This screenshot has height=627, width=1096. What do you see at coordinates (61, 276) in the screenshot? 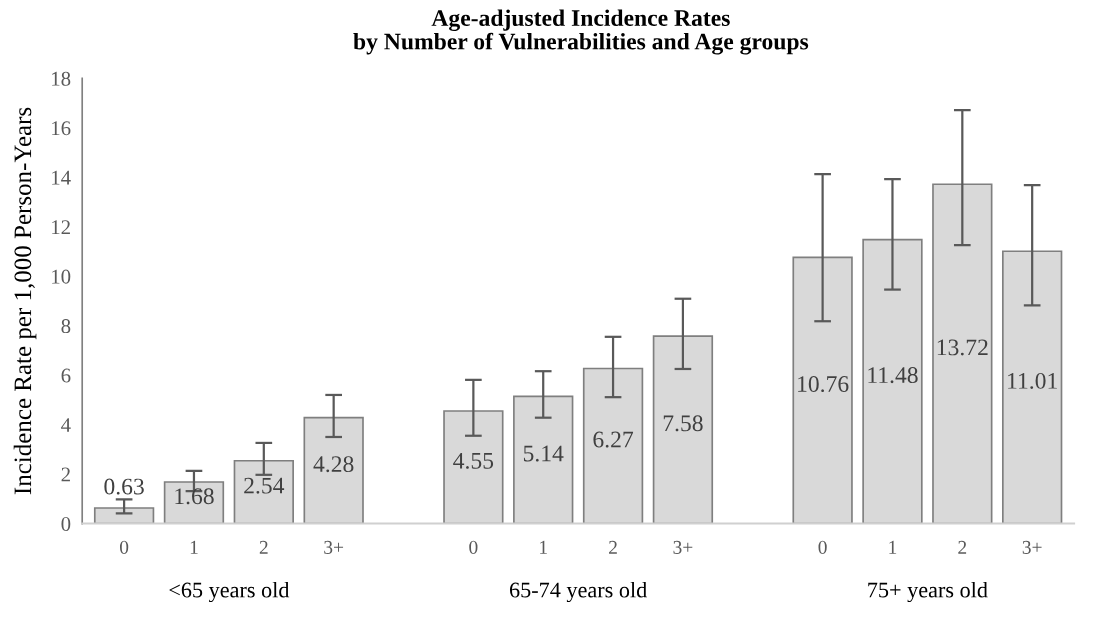
I see `y-tick-label: 10` at bounding box center [61, 276].